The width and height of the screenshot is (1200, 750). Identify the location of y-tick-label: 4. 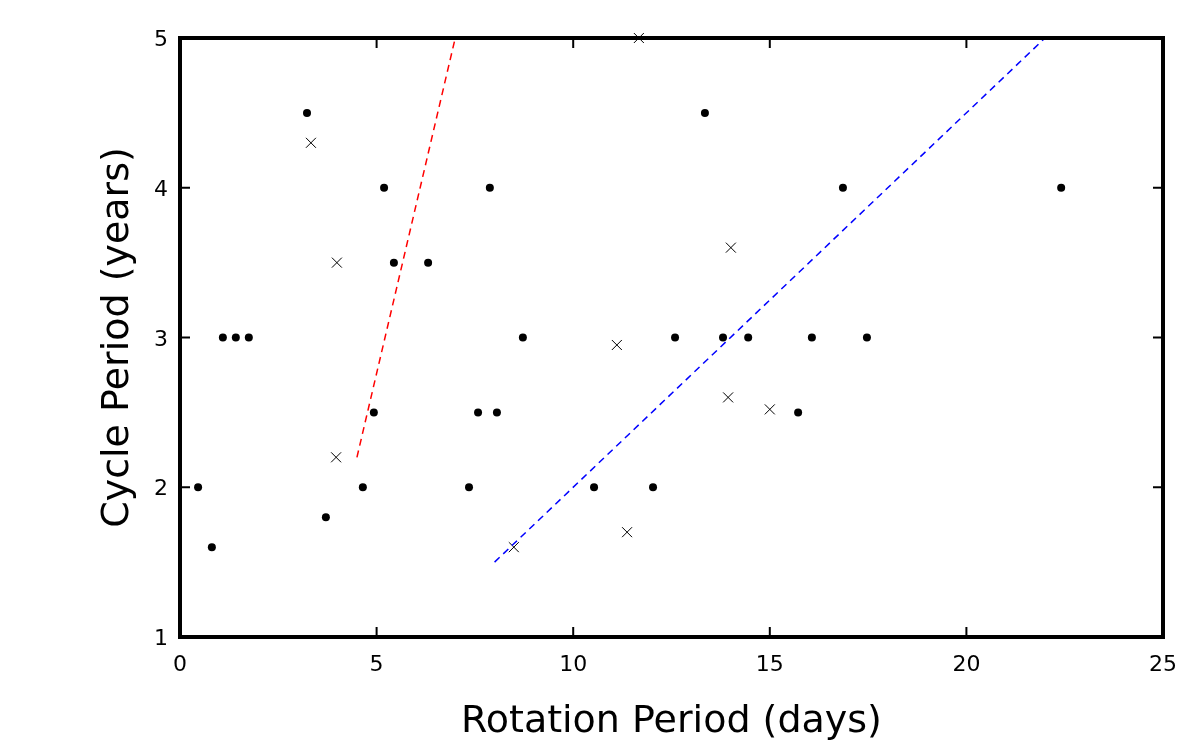
(161, 188).